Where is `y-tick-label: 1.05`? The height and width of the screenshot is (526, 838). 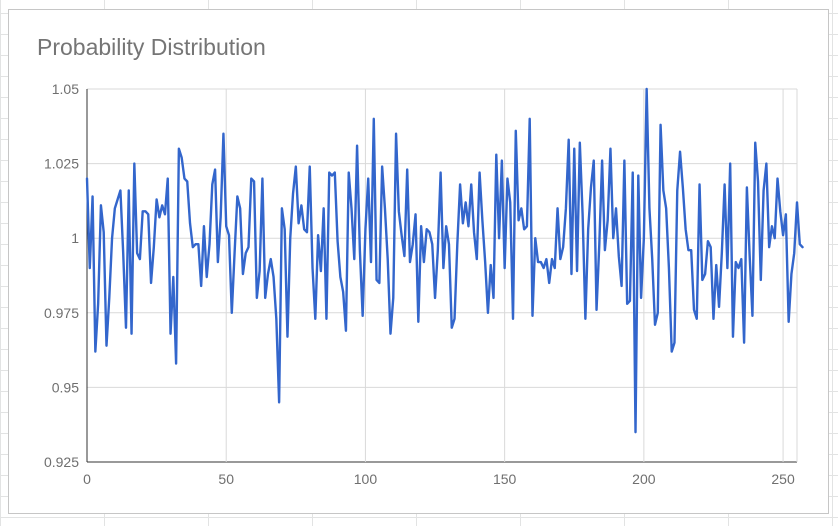 y-tick-label: 1.05 is located at coordinates (65, 89).